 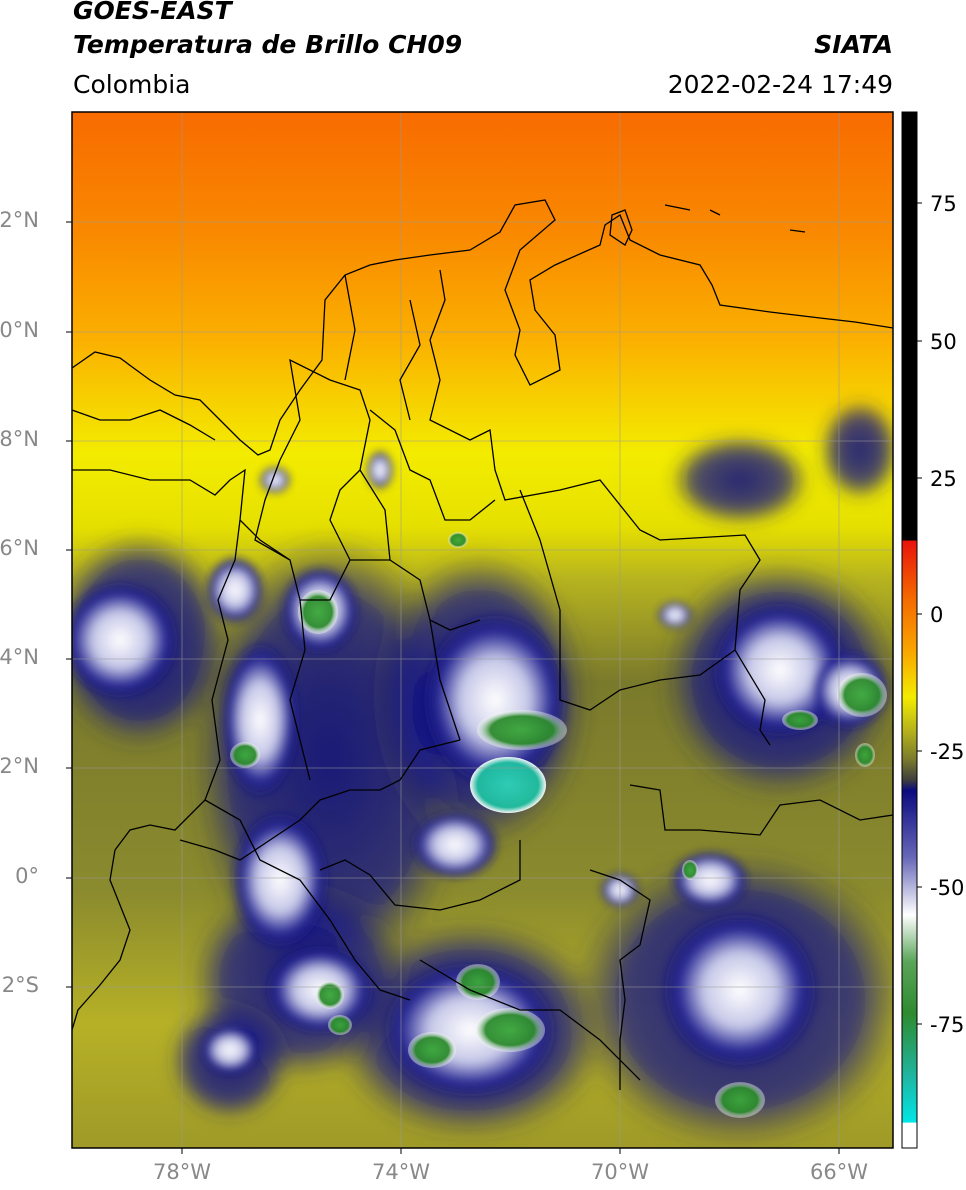 I want to click on lon-label-74w: 74°W, so click(x=401, y=1172).